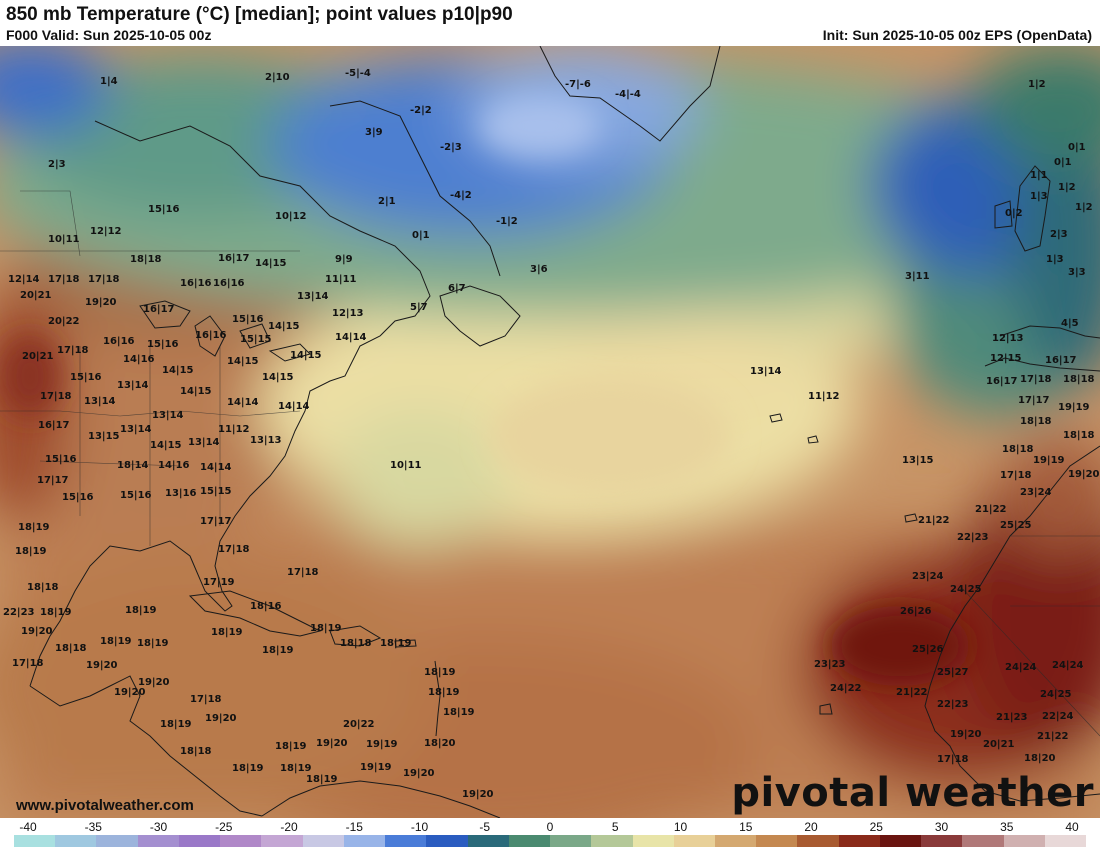 The height and width of the screenshot is (850, 1100). Describe the element at coordinates (1039, 175) in the screenshot. I see `point-value-label: 1|1` at that location.